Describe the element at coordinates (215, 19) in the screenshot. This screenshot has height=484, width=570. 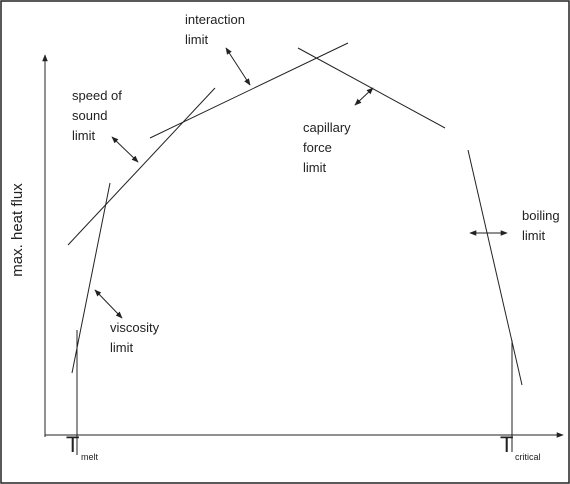
I see `limit-label: interaction` at that location.